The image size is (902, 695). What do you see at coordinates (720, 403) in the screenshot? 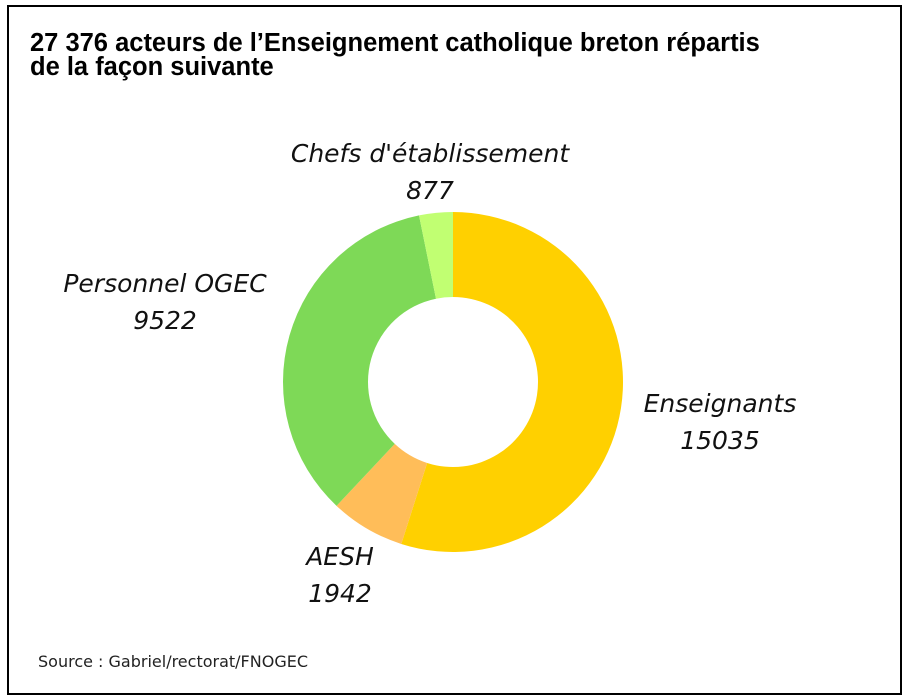
I see `slice-label: Enseignants` at bounding box center [720, 403].